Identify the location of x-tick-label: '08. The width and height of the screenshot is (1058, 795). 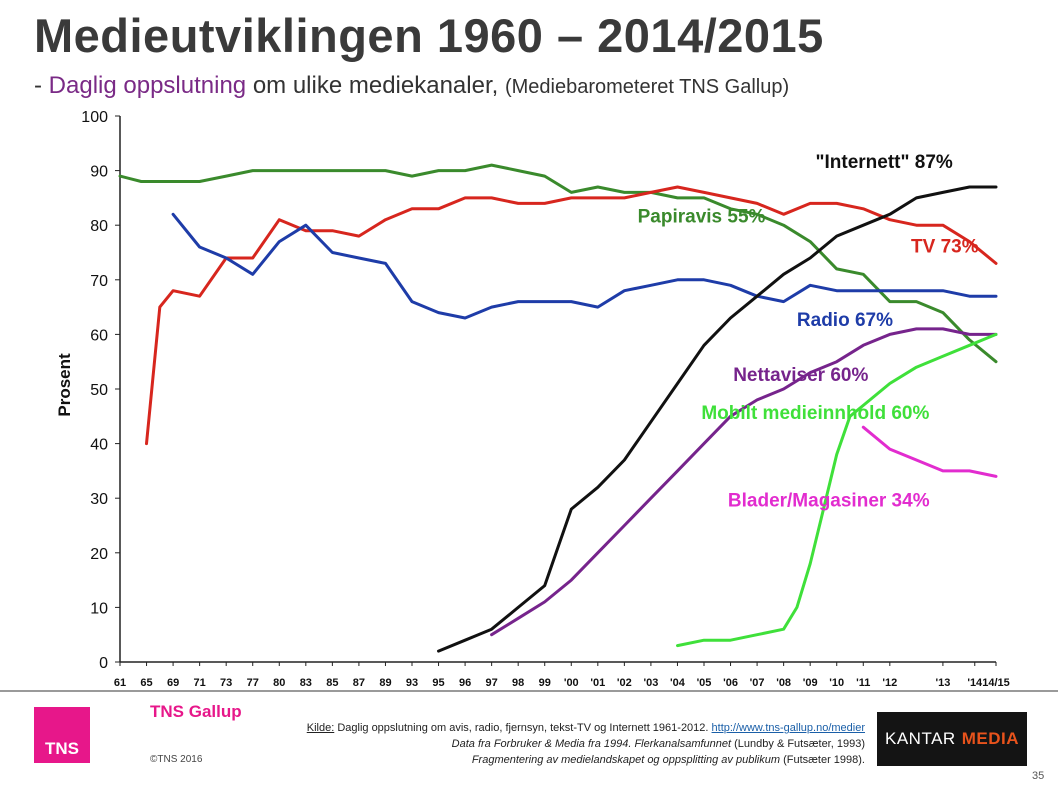
(783, 683).